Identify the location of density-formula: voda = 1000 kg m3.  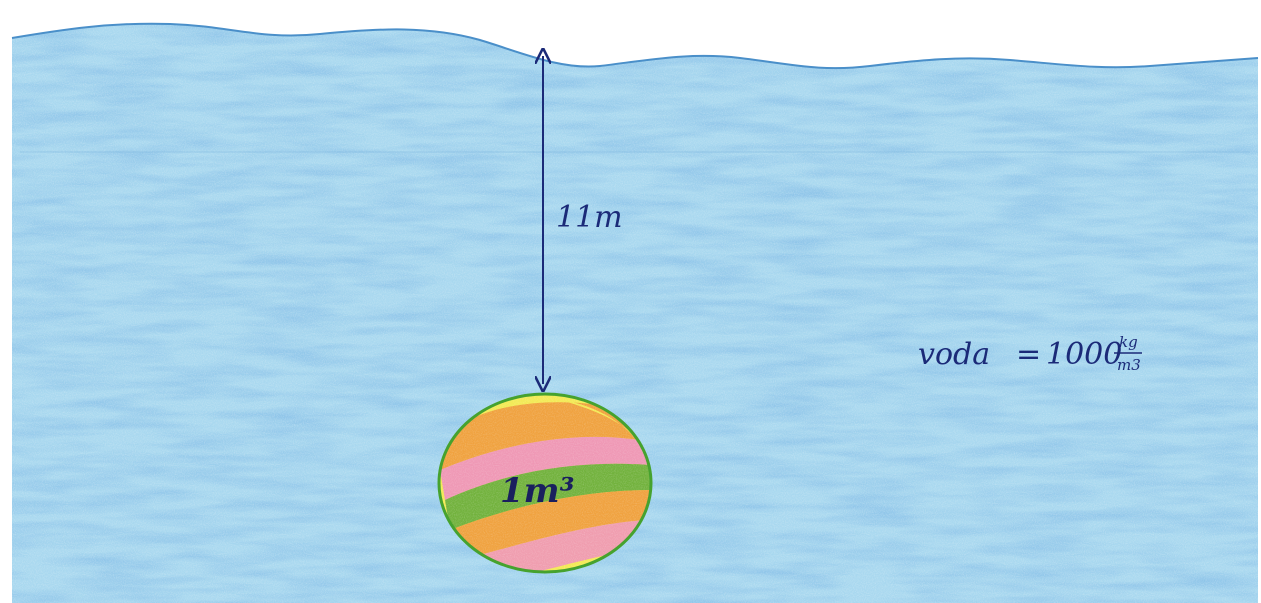
(1030, 353).